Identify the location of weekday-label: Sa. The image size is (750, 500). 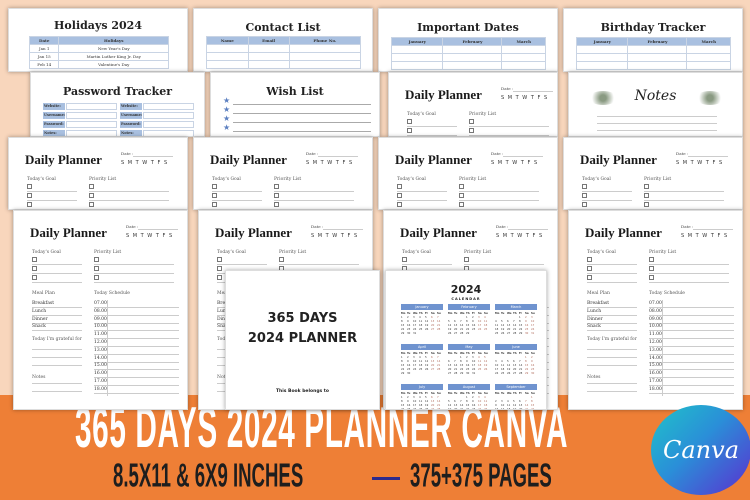
(433, 313).